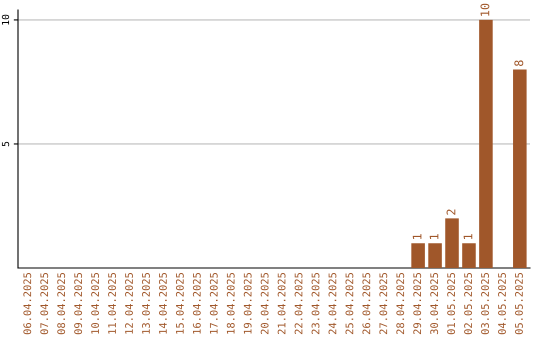 The image size is (540, 340). Describe the element at coordinates (485, 303) in the screenshot. I see `x-tick-label: 03.05.2025` at that location.